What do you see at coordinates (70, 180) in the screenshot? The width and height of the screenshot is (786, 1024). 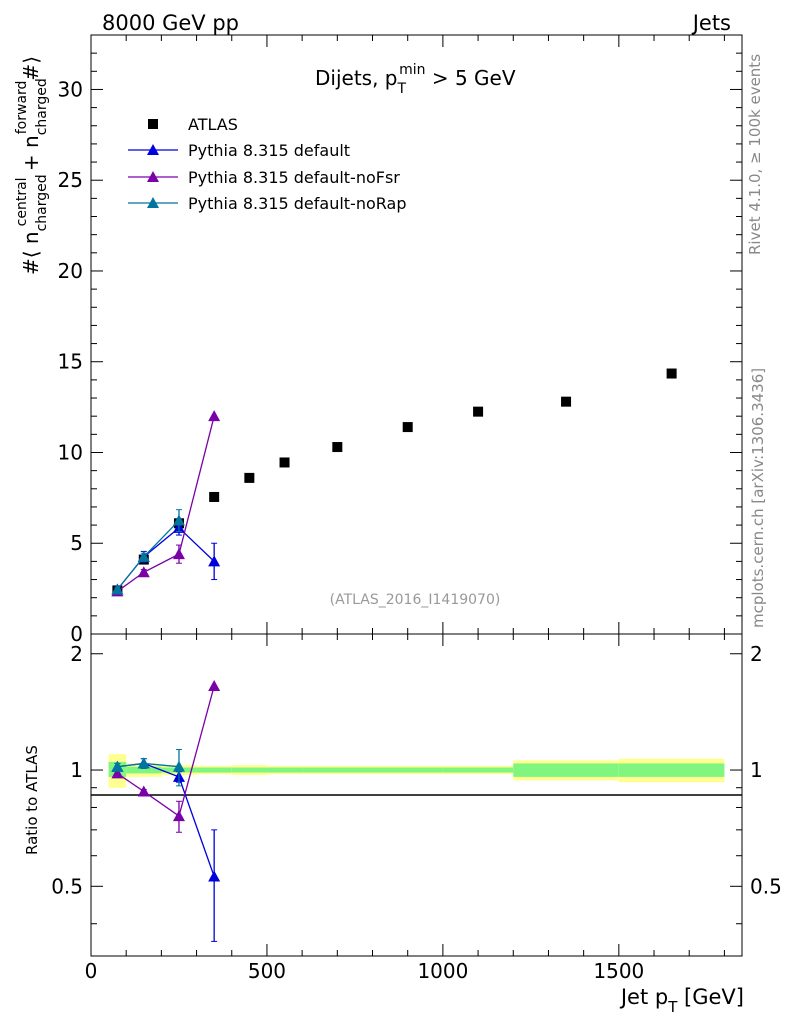 I see `main-y-tick-label: 25` at bounding box center [70, 180].